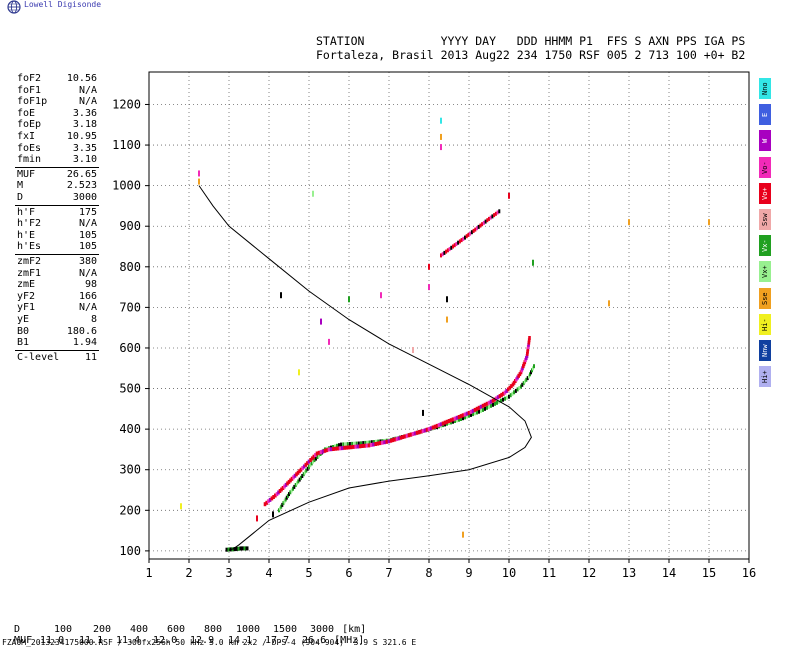 The height and width of the screenshot is (650, 800). What do you see at coordinates (102, 629) in the screenshot?
I see `footer-value: 200` at bounding box center [102, 629].